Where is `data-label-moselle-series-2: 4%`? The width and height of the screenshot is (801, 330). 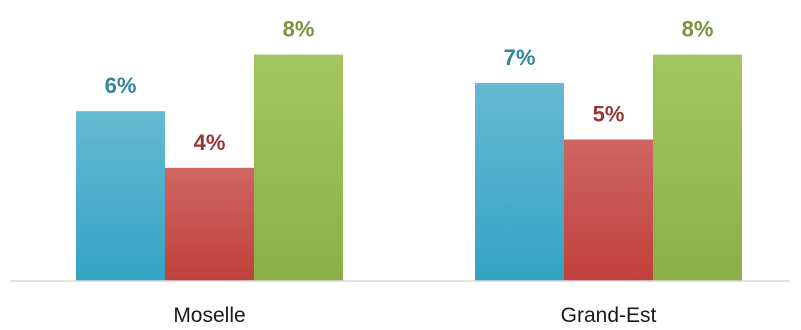 data-label-moselle-series-2: 4% is located at coordinates (210, 142).